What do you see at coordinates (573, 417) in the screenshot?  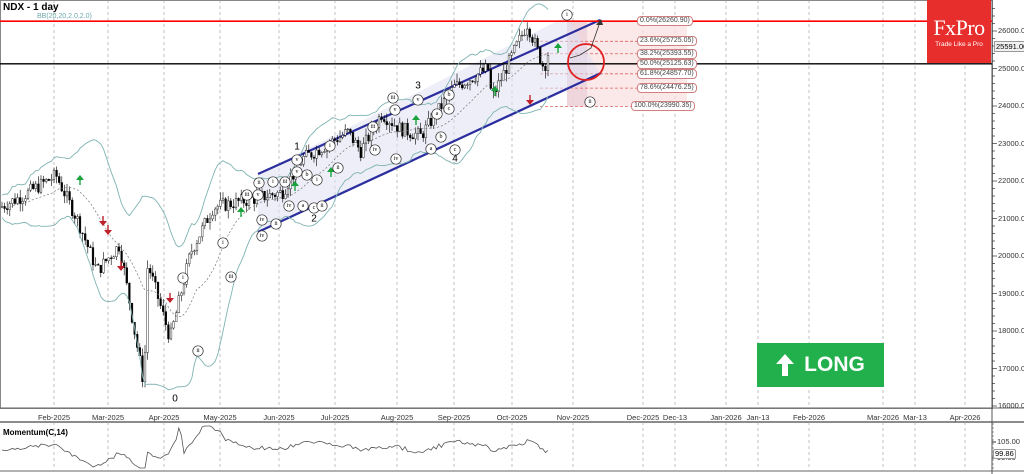 I see `time-tick-label: Nov-2025` at bounding box center [573, 417].